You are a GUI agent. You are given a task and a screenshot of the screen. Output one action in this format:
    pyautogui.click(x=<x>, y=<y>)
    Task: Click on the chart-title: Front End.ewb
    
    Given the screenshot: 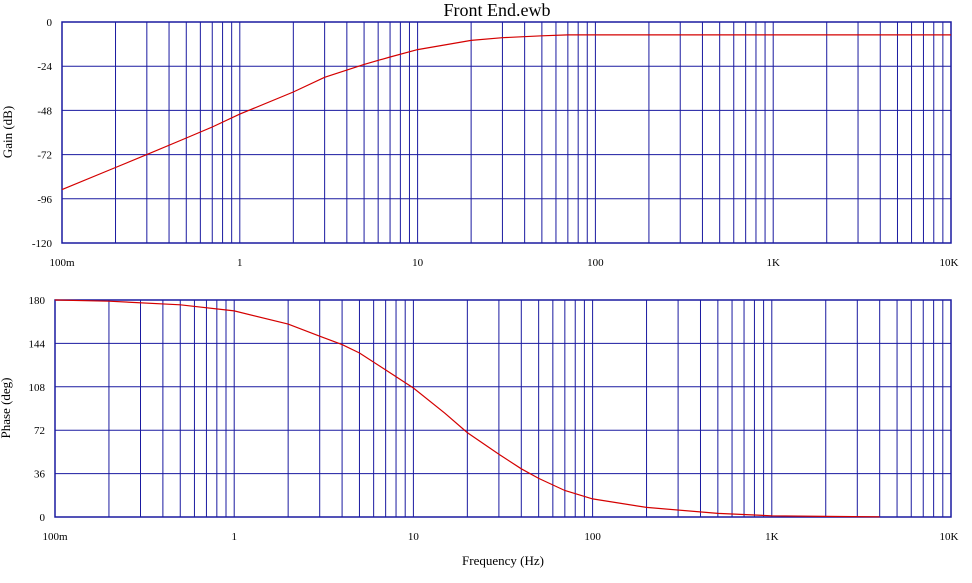 What is the action you would take?
    pyautogui.click(x=497, y=10)
    